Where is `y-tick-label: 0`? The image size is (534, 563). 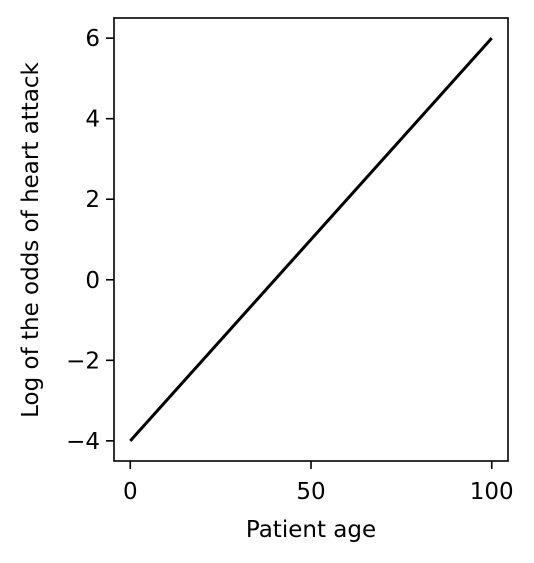
y-tick-label: 0 is located at coordinates (92, 281).